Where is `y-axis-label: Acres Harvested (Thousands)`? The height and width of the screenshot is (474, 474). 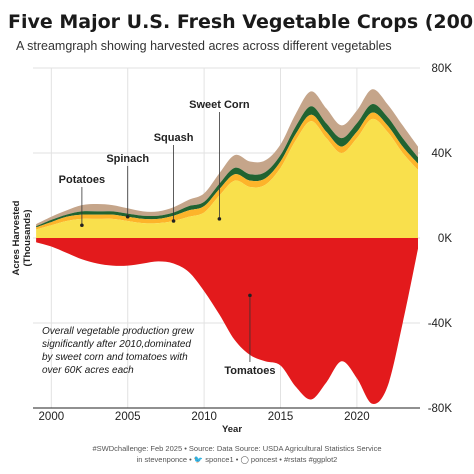 y-axis-label: Acres Harvested (Thousands) is located at coordinates (22, 237).